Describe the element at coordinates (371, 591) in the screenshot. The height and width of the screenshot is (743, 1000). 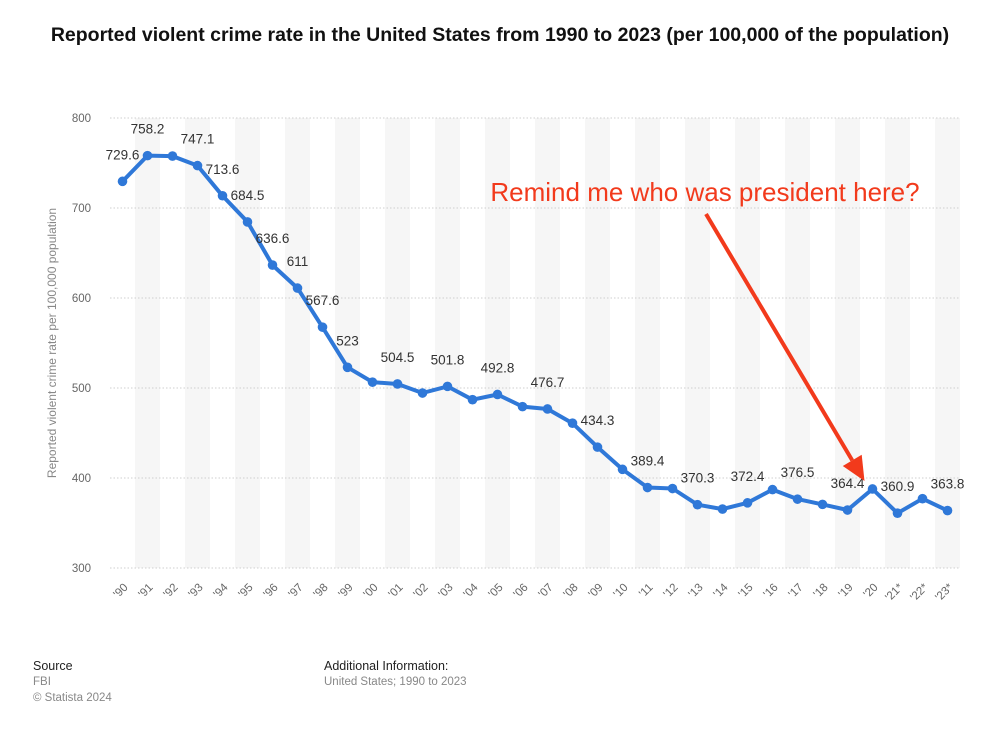
I see `x-tick-label: '00` at that location.